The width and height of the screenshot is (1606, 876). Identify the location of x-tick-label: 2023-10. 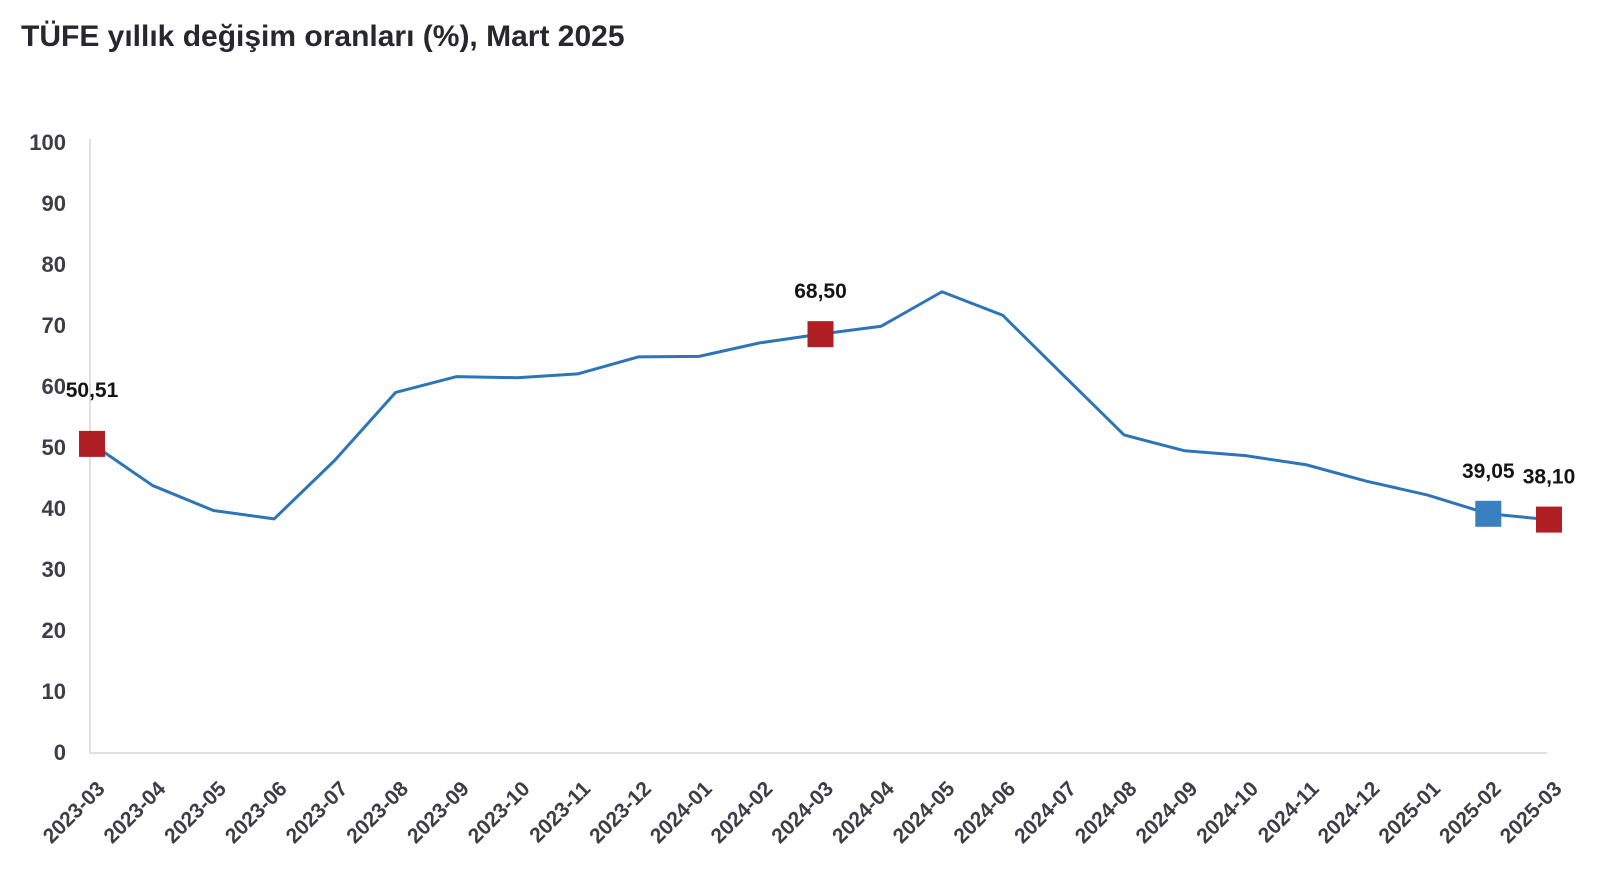
(499, 812).